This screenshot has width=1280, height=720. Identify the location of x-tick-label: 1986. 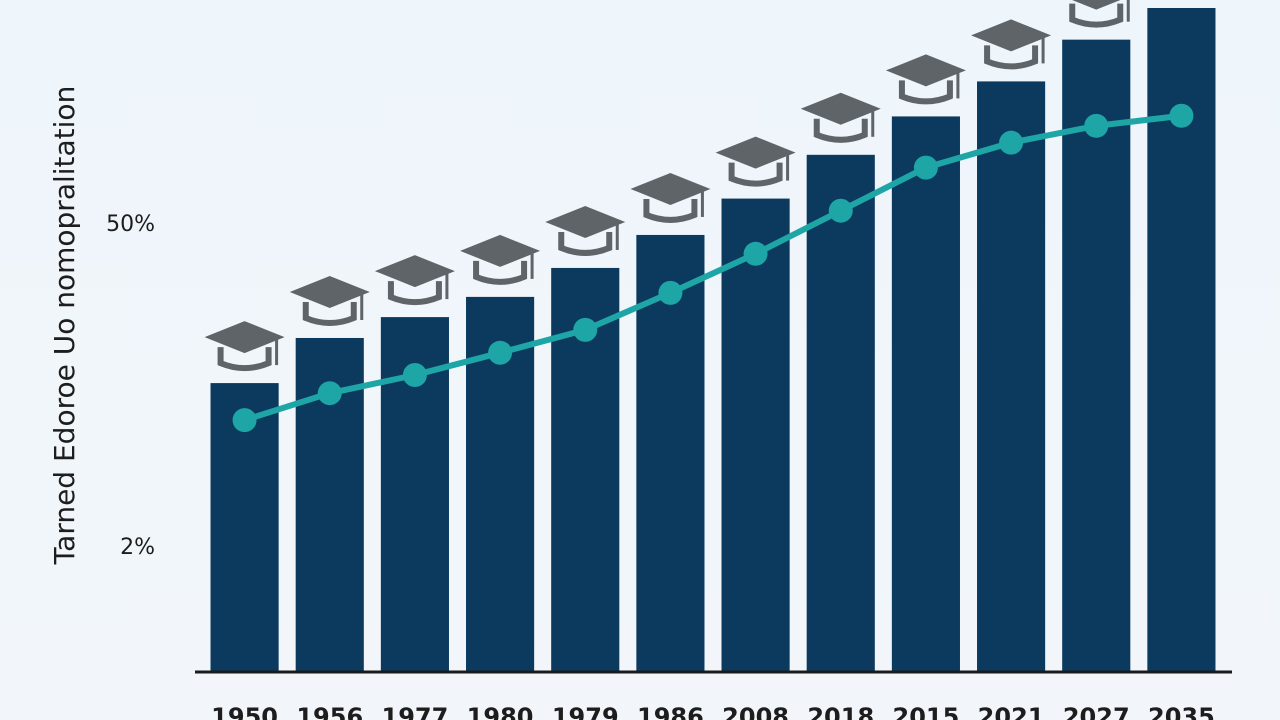
(670, 711).